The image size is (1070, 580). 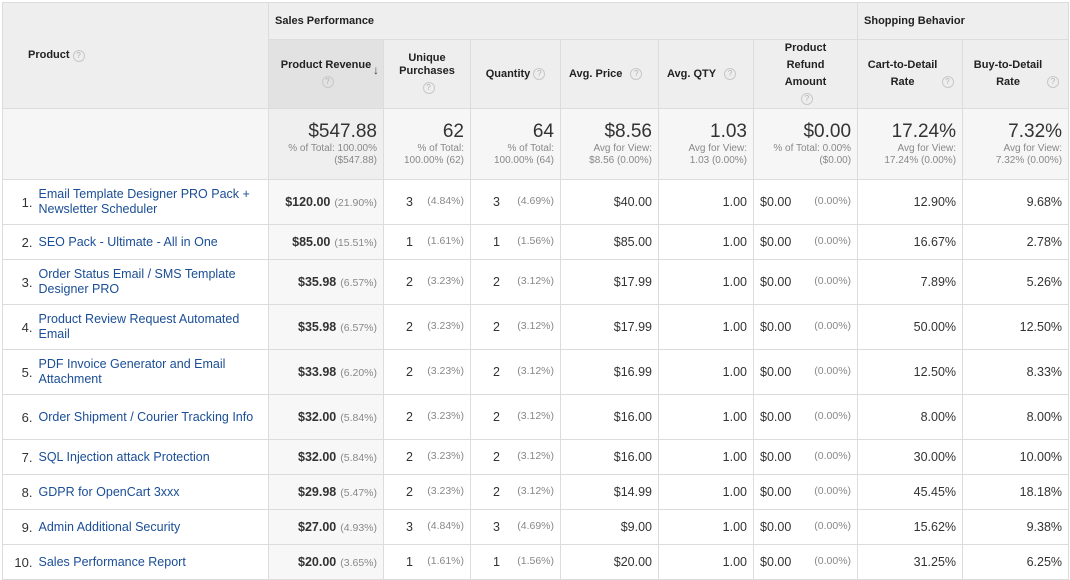 What do you see at coordinates (409, 242) in the screenshot?
I see `value: 1` at bounding box center [409, 242].